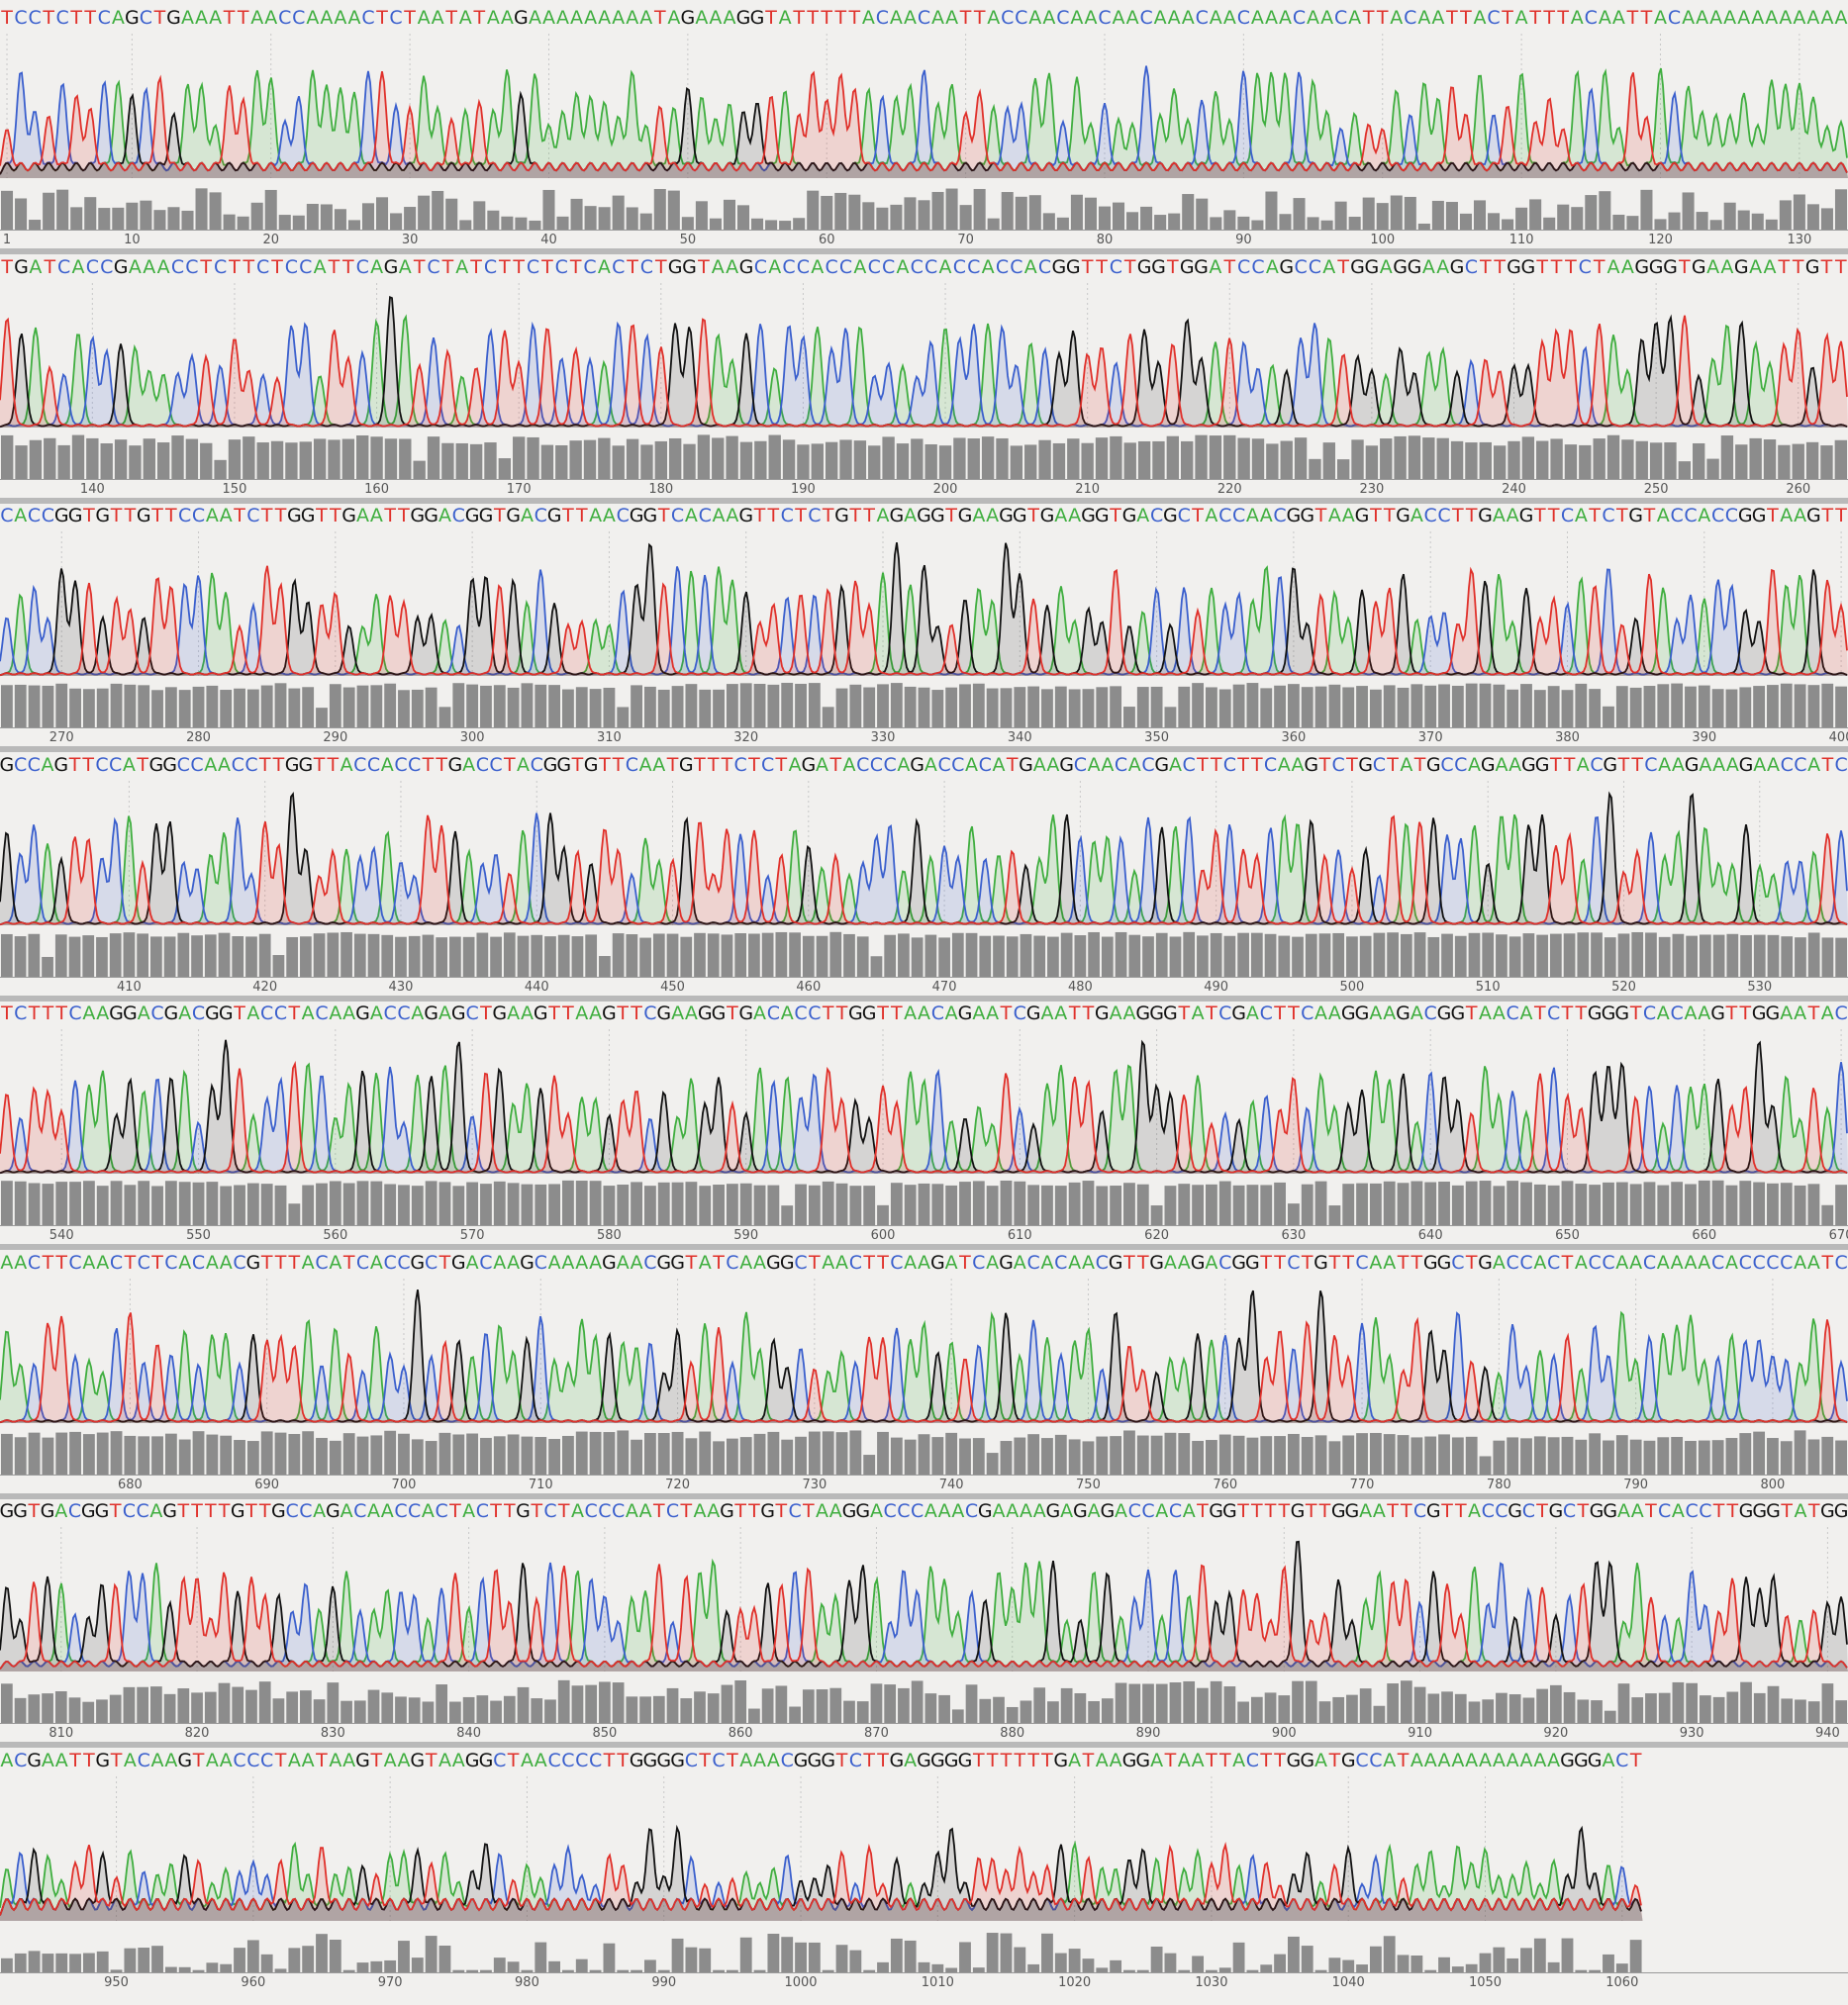 The image size is (1848, 2005). What do you see at coordinates (924, 998) in the screenshot?
I see `row-separator` at bounding box center [924, 998].